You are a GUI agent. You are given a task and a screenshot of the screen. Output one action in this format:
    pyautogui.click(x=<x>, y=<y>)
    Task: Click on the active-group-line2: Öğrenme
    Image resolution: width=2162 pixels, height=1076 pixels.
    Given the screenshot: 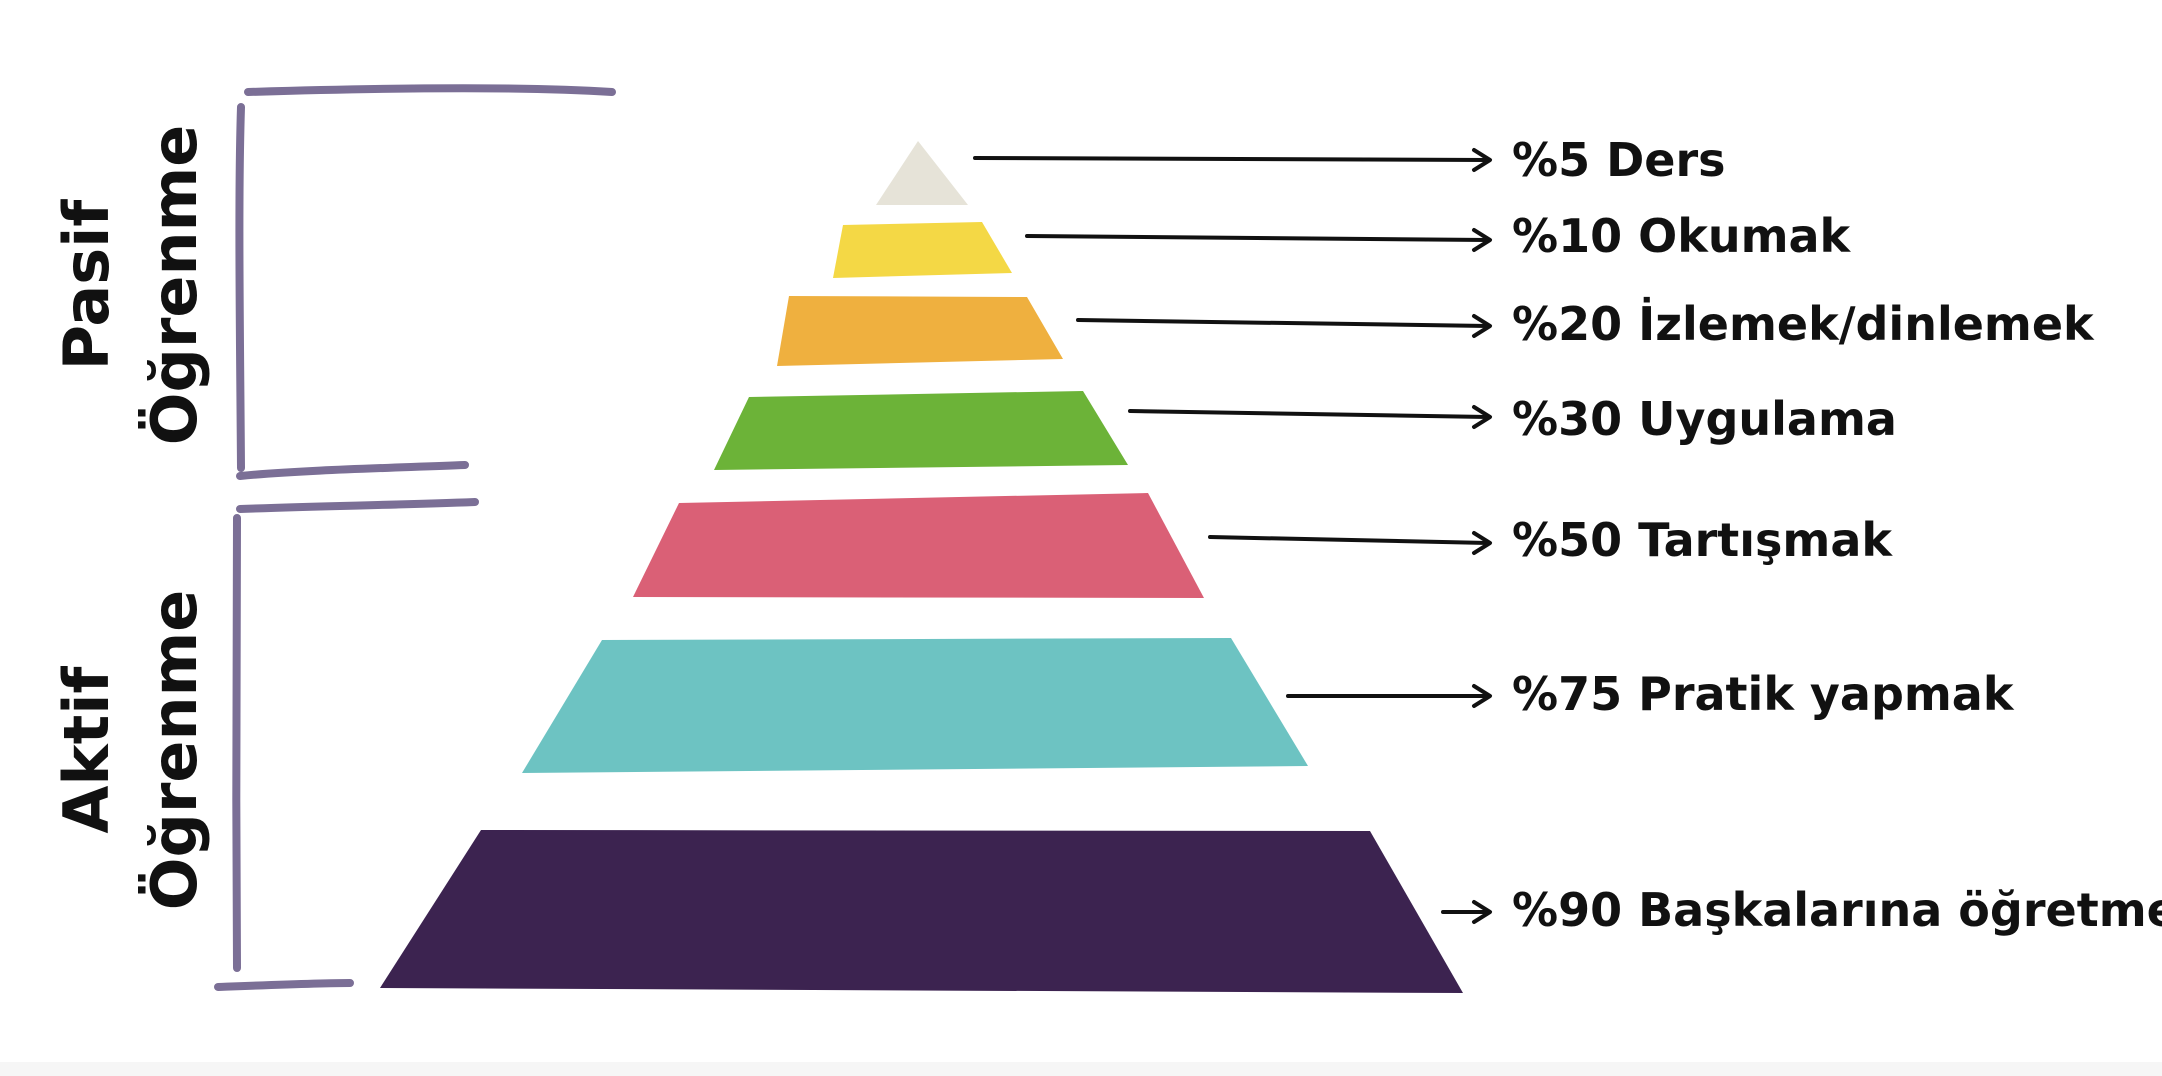 What is the action you would take?
    pyautogui.click(x=174, y=750)
    